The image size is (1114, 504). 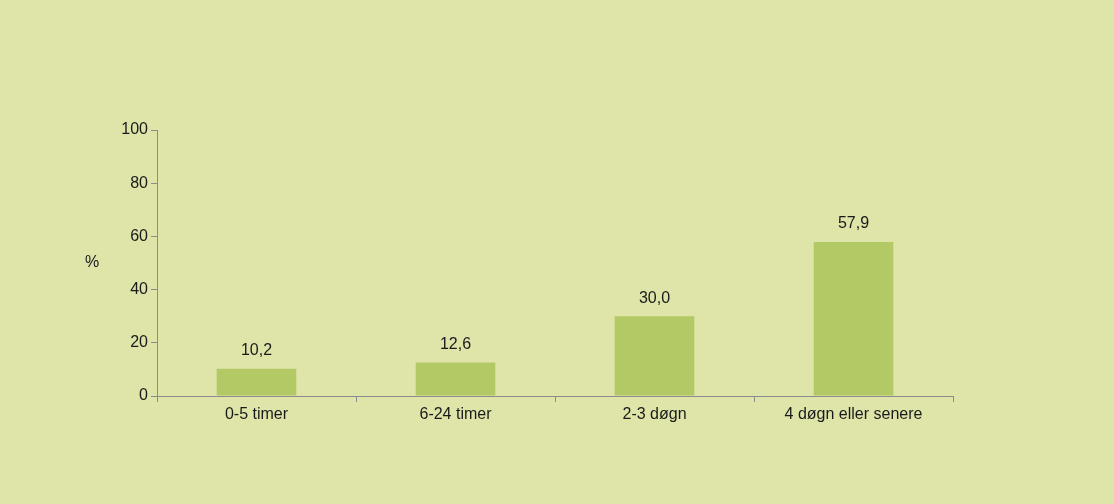 What do you see at coordinates (139, 182) in the screenshot?
I see `y-tick-label: 80` at bounding box center [139, 182].